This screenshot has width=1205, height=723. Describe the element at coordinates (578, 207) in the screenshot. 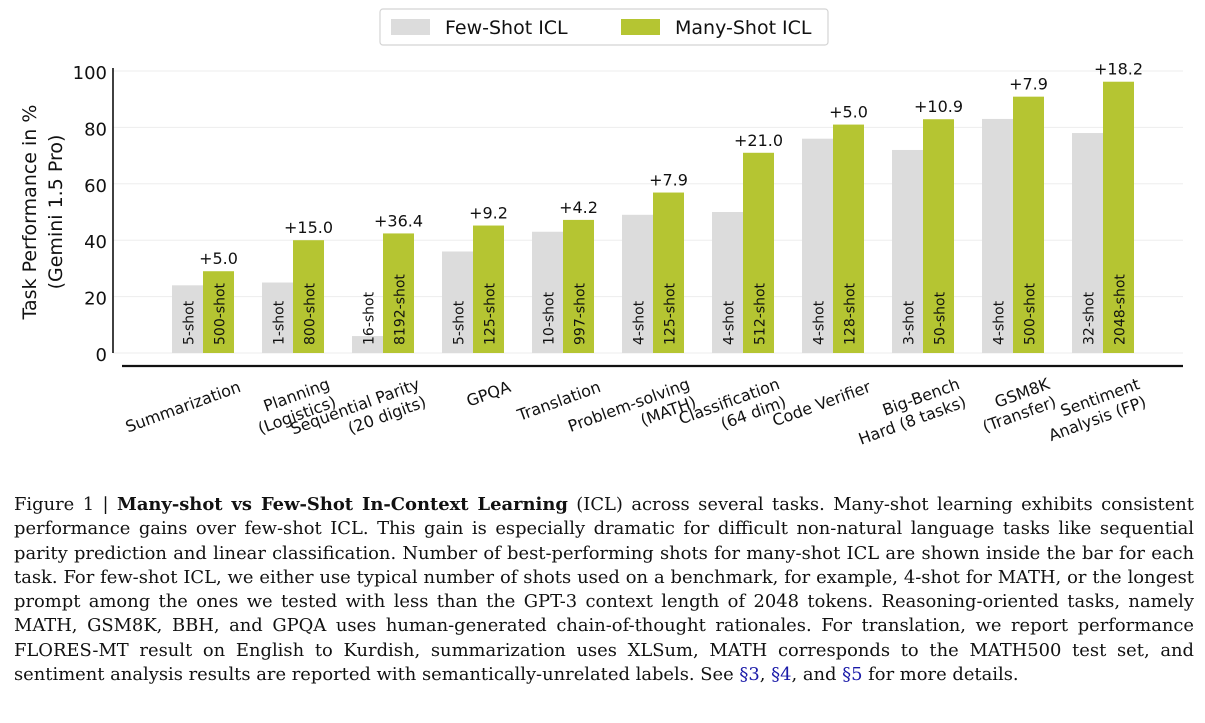

I see `gain-label: +4.2` at that location.